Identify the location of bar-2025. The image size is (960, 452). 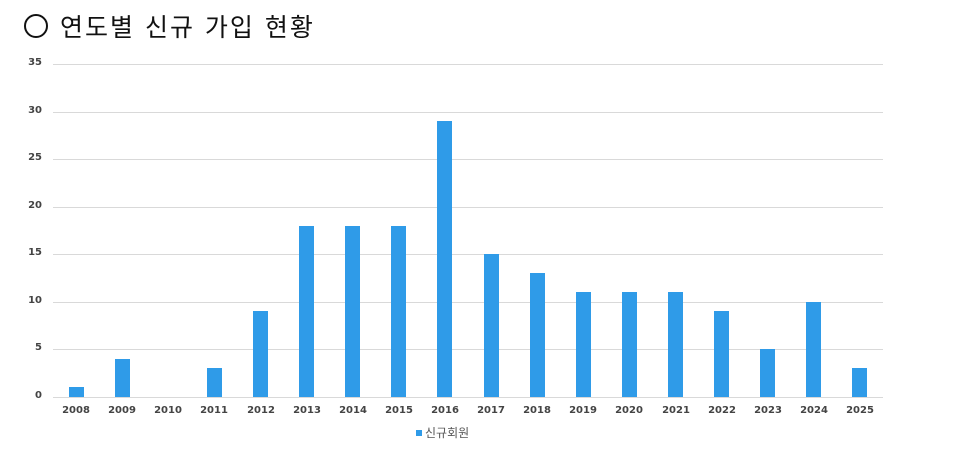
(859, 382).